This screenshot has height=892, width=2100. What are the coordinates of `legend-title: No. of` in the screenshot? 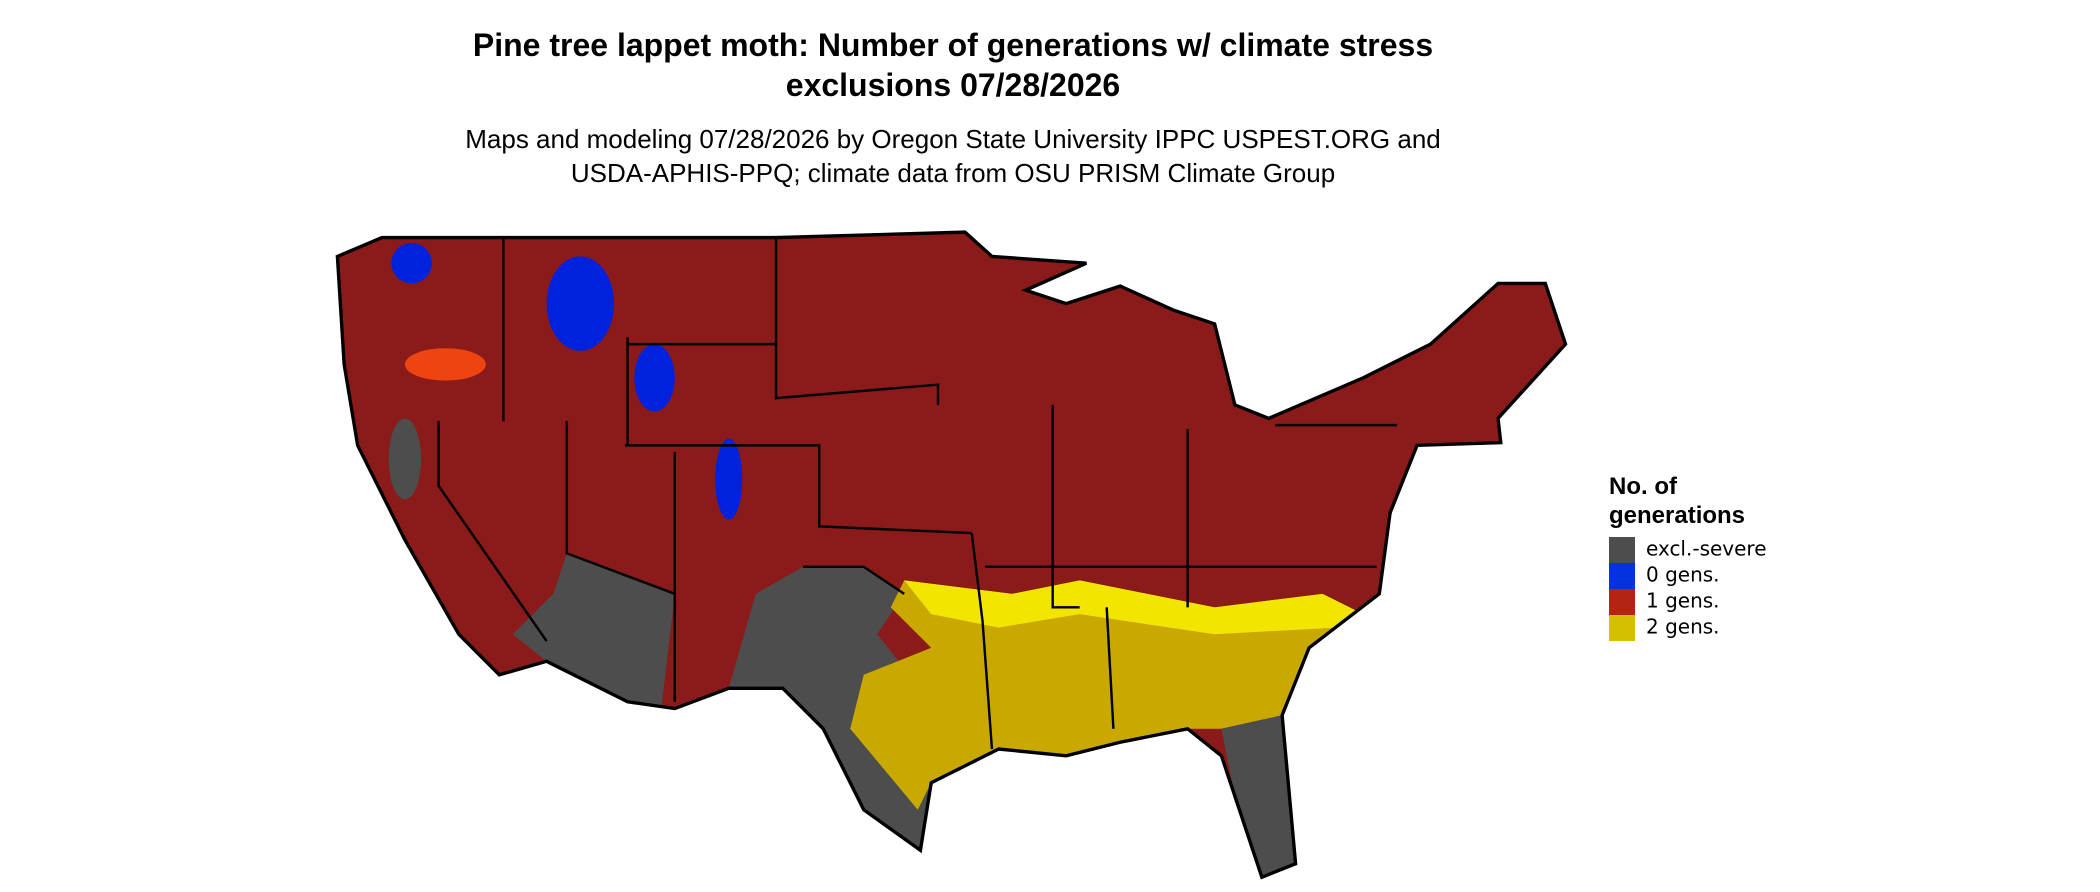 It's located at (1643, 486).